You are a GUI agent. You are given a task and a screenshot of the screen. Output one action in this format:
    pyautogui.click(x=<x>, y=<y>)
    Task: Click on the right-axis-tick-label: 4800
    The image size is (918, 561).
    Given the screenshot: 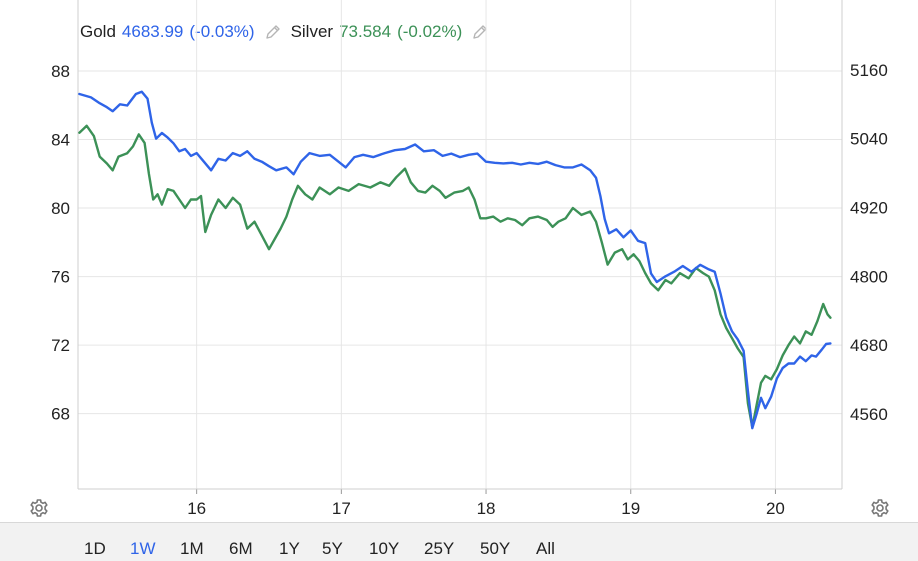 What is the action you would take?
    pyautogui.click(x=869, y=276)
    